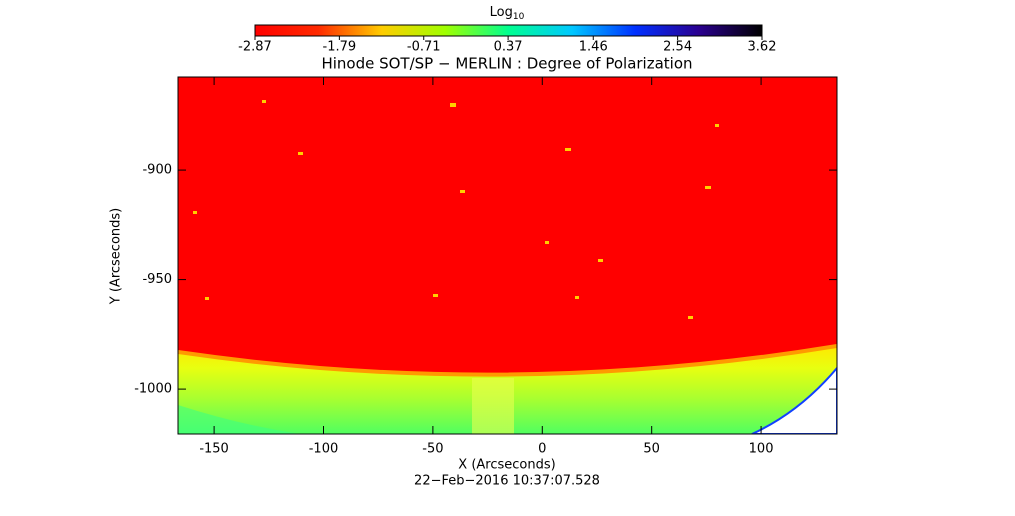  I want to click on colorbar-tick-label: 2.54, so click(677, 47).